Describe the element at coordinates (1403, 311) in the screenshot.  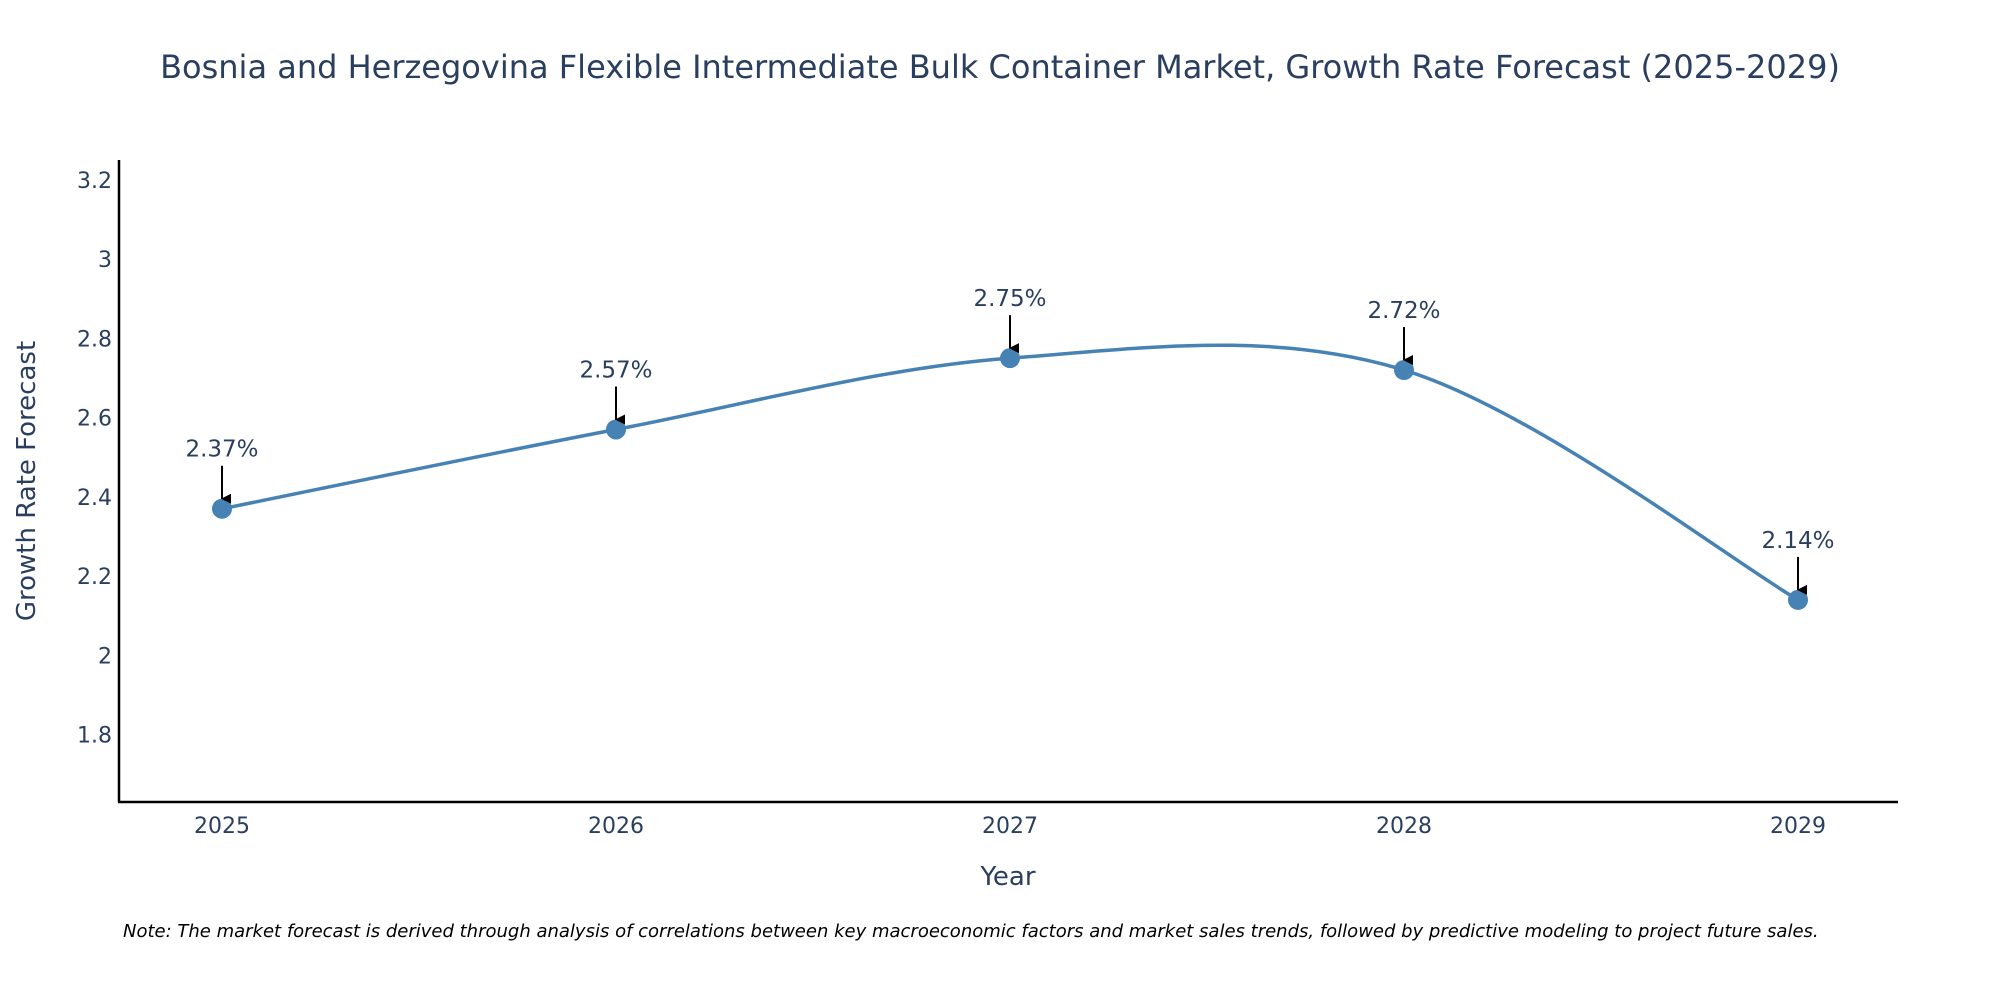
I see `annotation-label: 2.72%` at that location.